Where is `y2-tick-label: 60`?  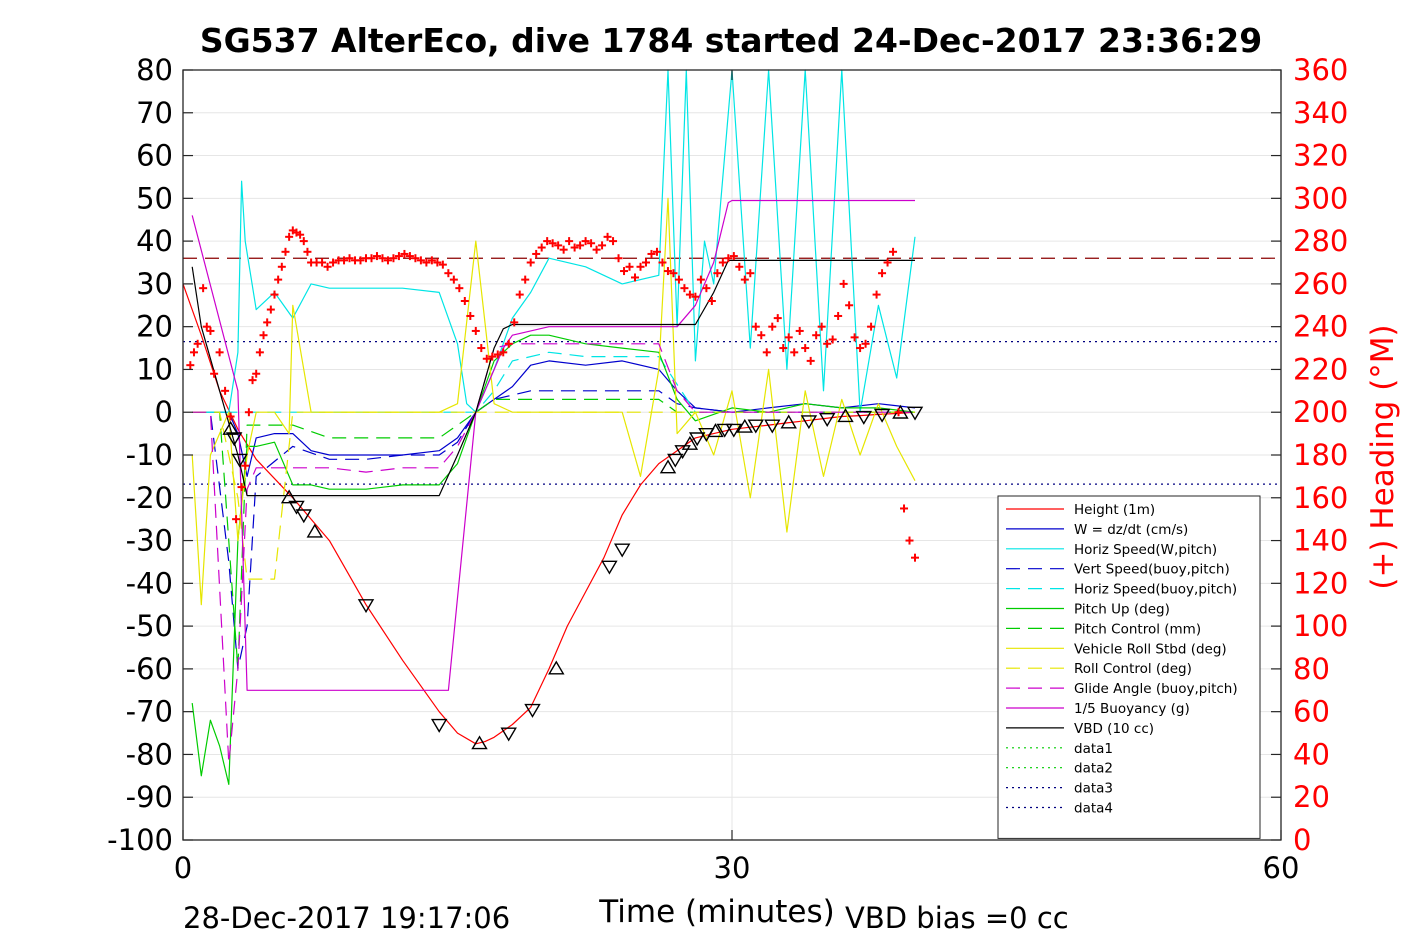 y2-tick-label: 60 is located at coordinates (1311, 712).